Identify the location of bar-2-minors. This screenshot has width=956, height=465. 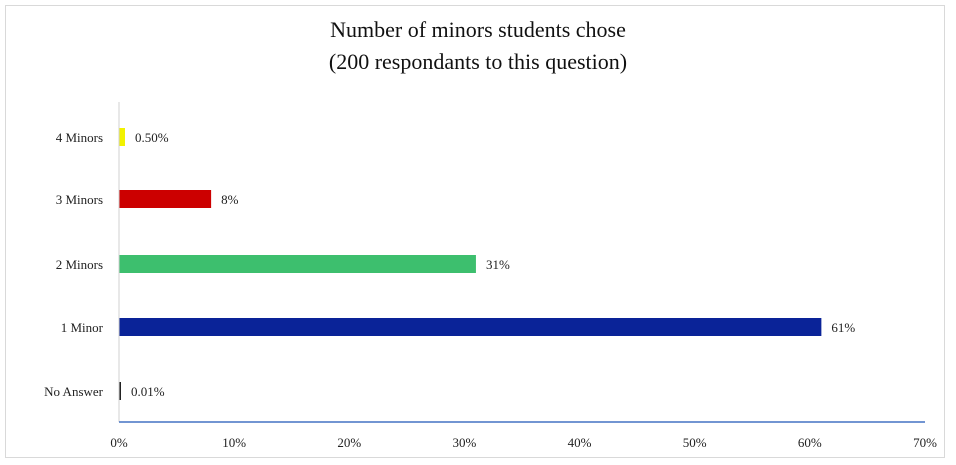
(297, 264).